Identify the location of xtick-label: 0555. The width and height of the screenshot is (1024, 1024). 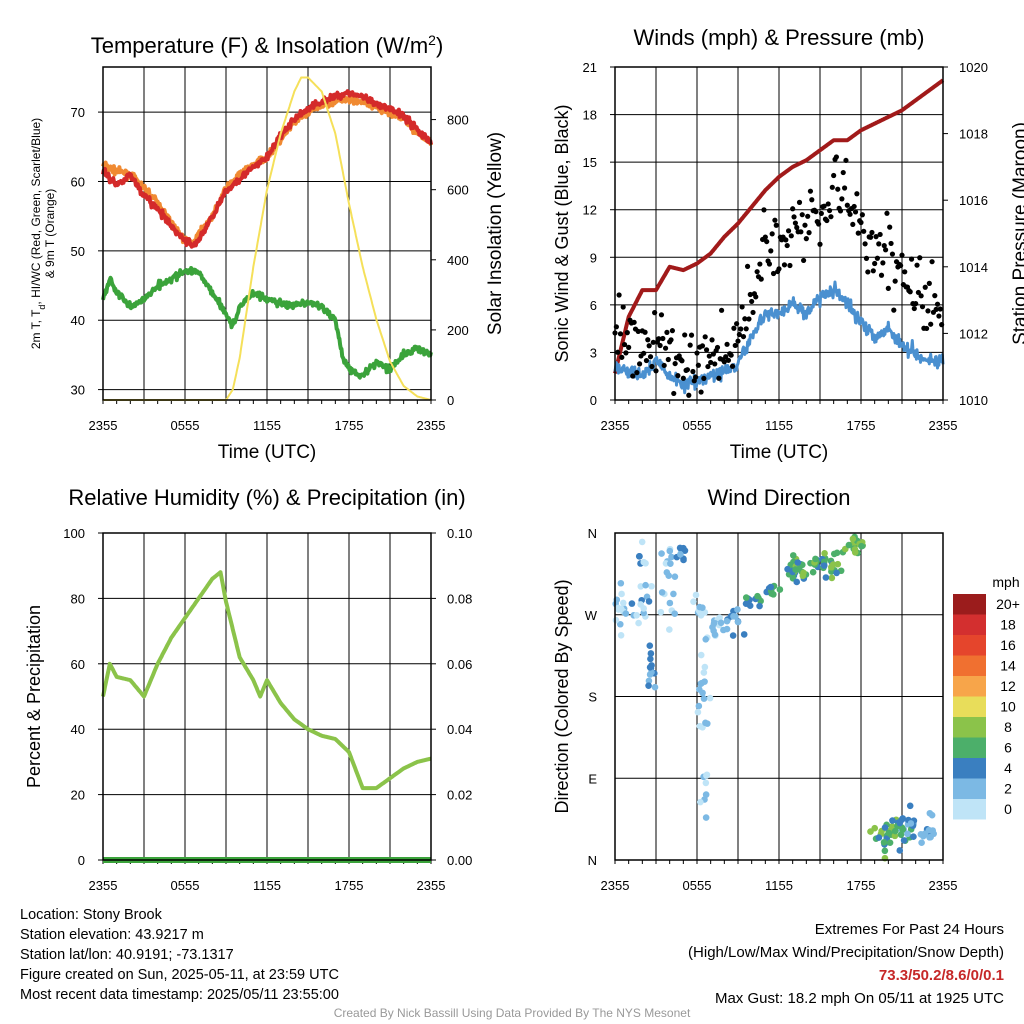
(185, 885).